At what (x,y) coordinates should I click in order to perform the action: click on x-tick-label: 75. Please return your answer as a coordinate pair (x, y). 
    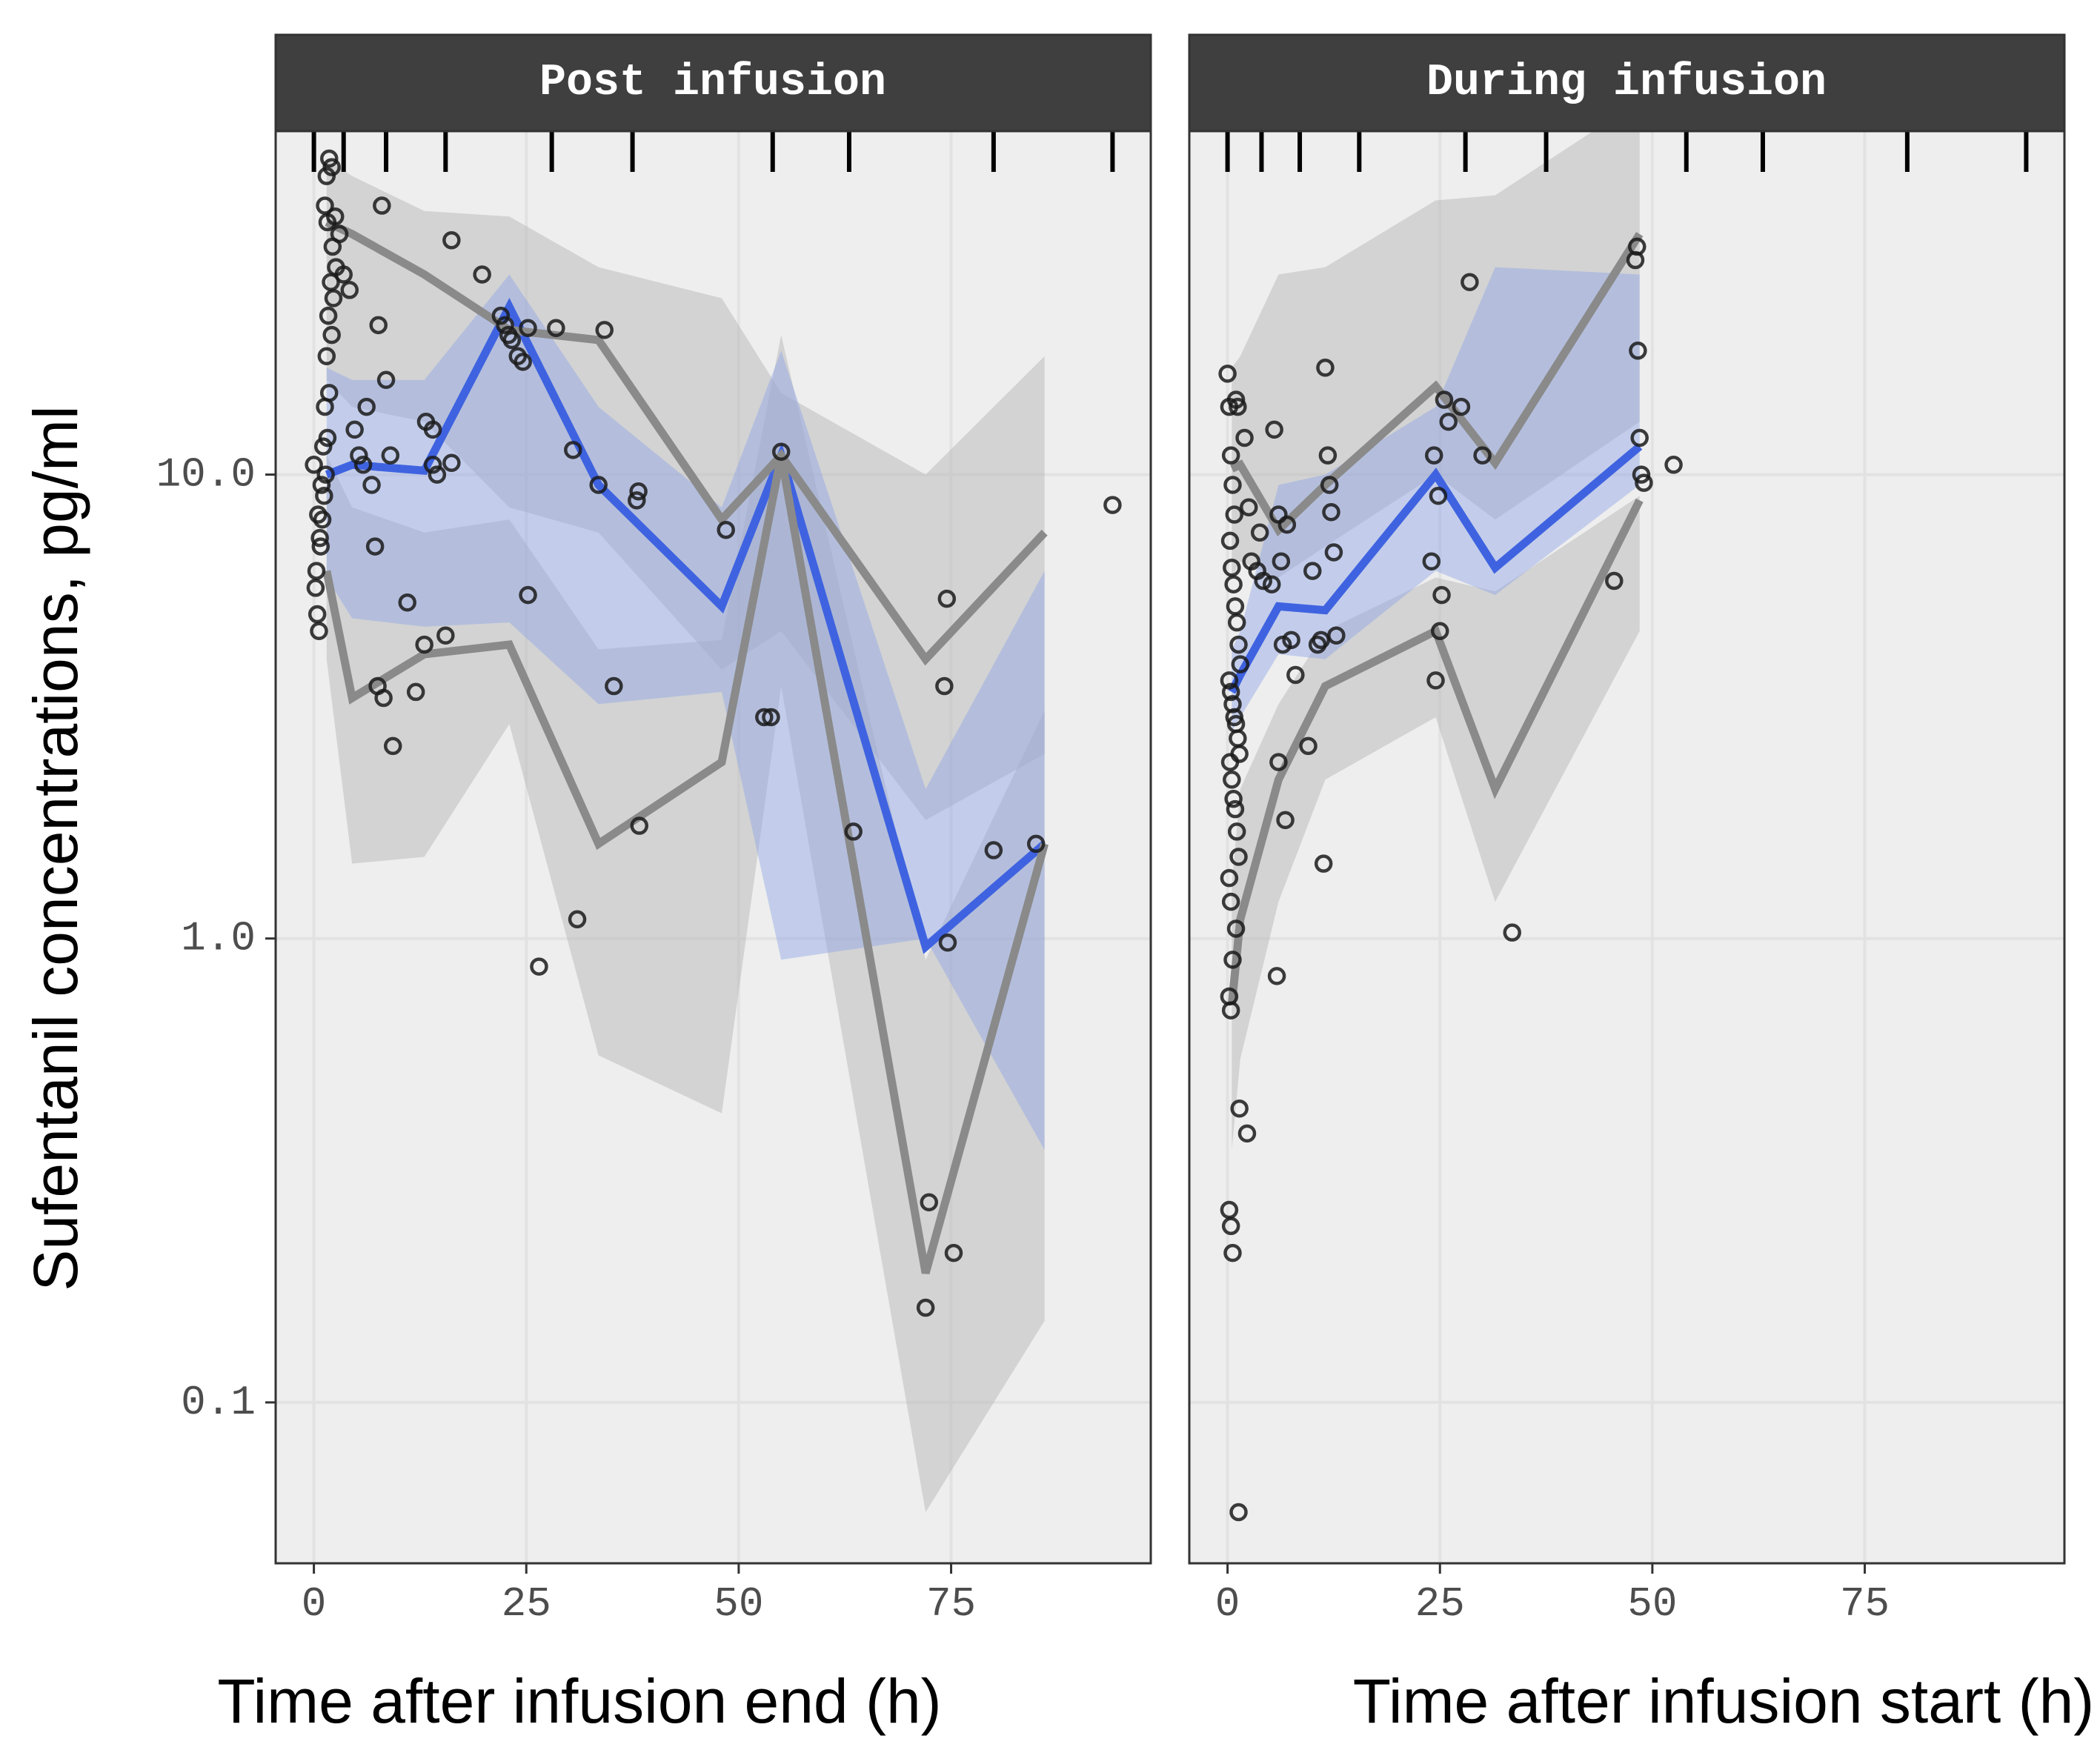
    Looking at the image, I should click on (951, 1604).